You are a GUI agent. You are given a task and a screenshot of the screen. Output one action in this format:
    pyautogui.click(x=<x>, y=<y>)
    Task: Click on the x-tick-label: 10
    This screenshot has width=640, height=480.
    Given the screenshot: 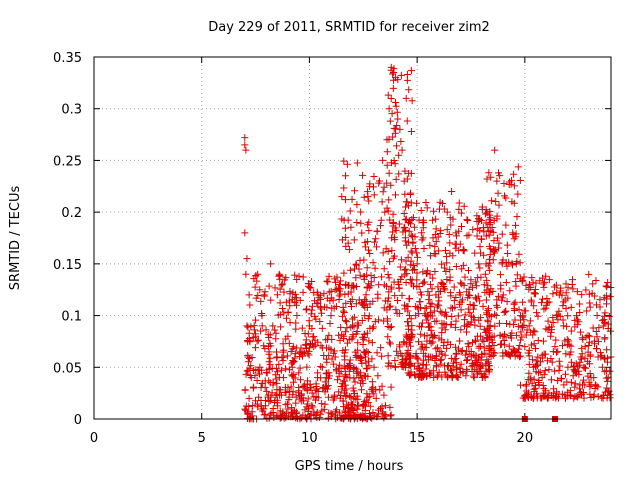 What is the action you would take?
    pyautogui.click(x=309, y=438)
    